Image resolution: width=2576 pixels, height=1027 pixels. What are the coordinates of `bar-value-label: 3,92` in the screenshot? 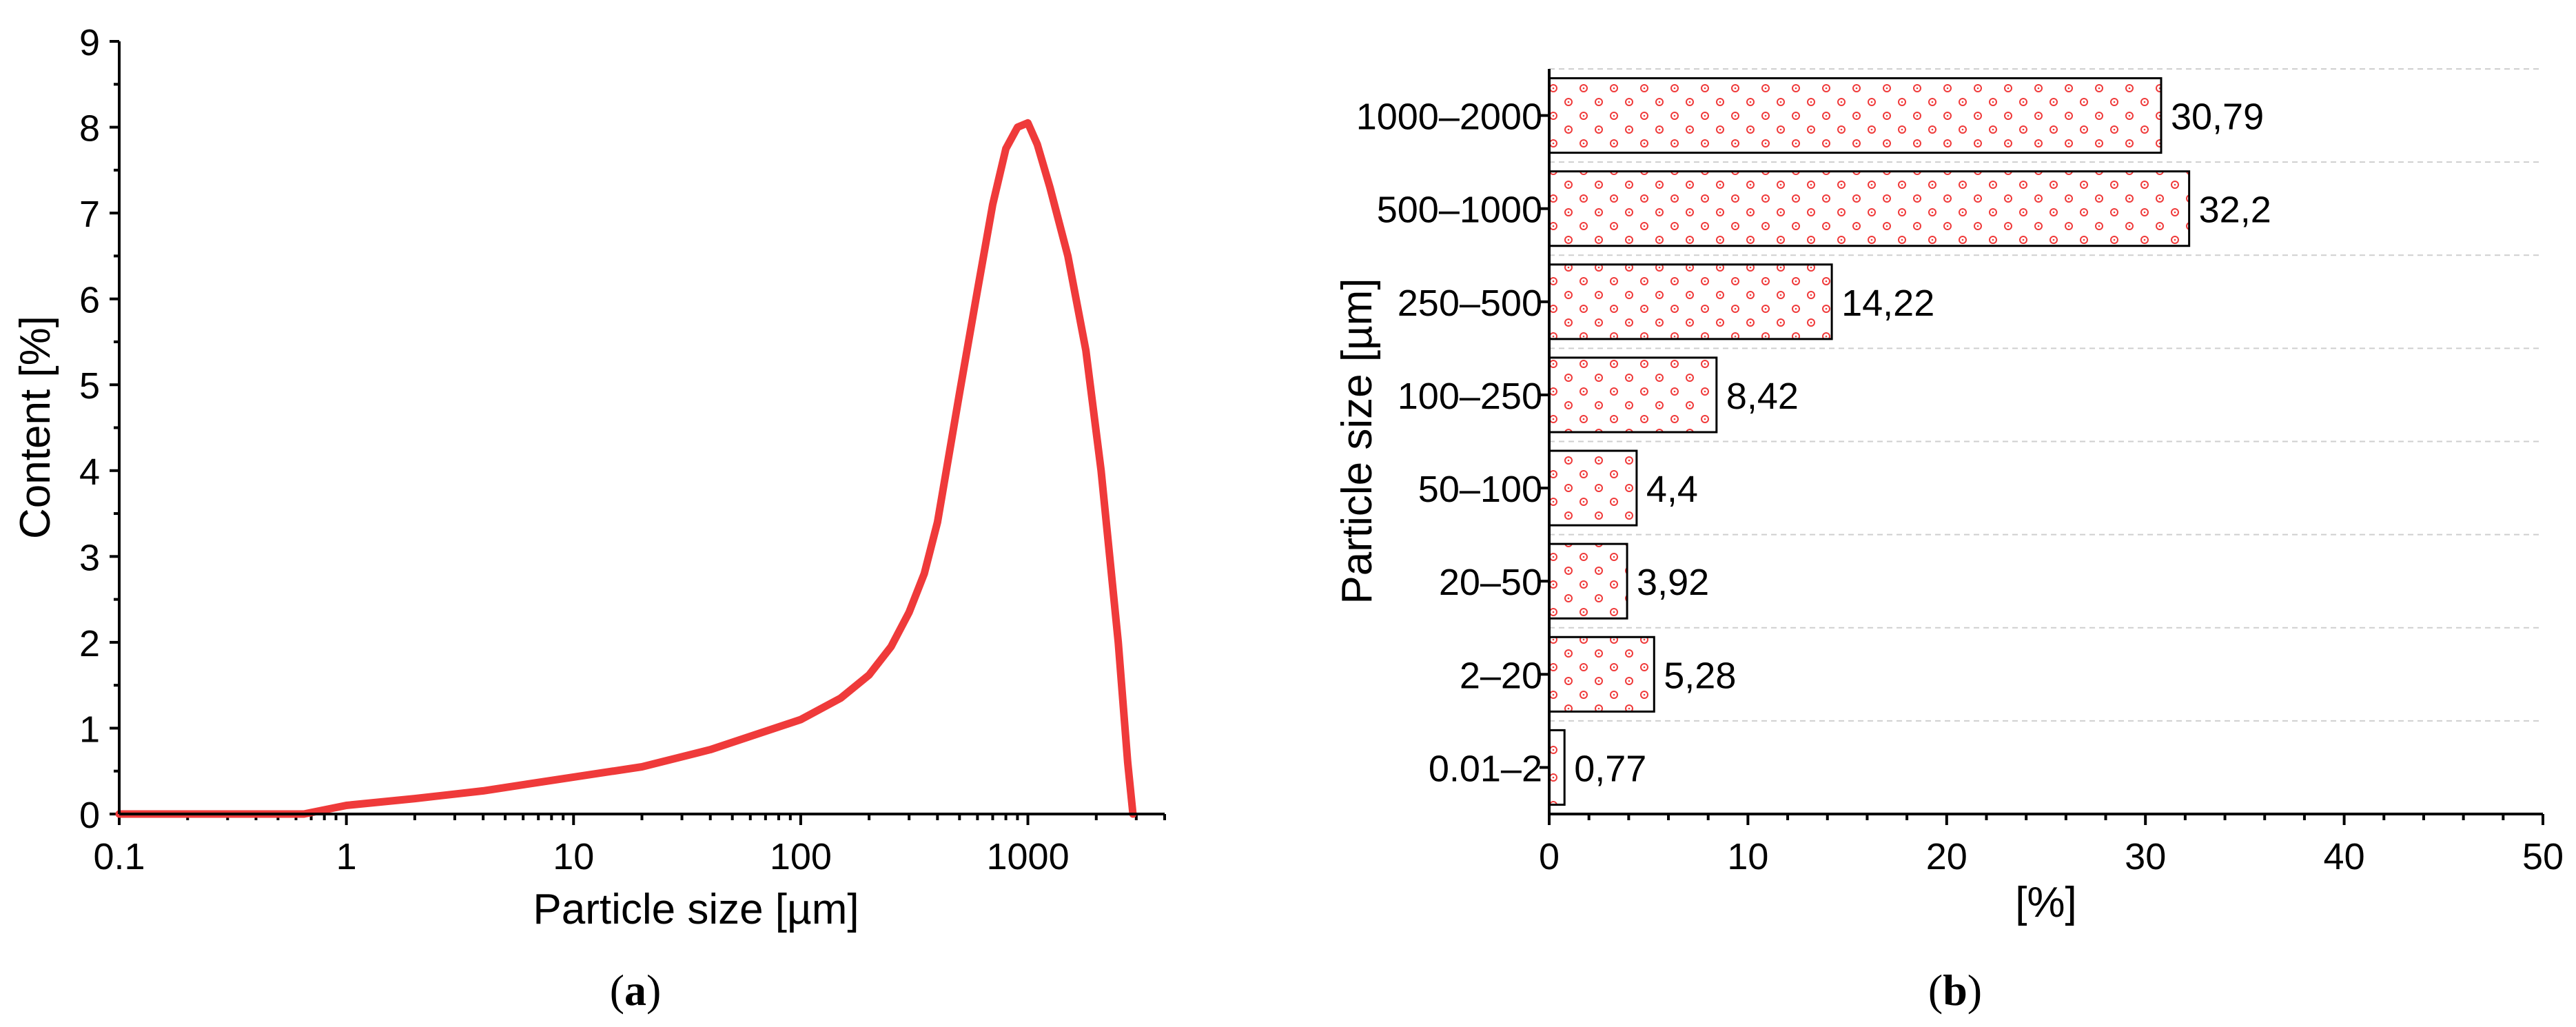 It's located at (1673, 583).